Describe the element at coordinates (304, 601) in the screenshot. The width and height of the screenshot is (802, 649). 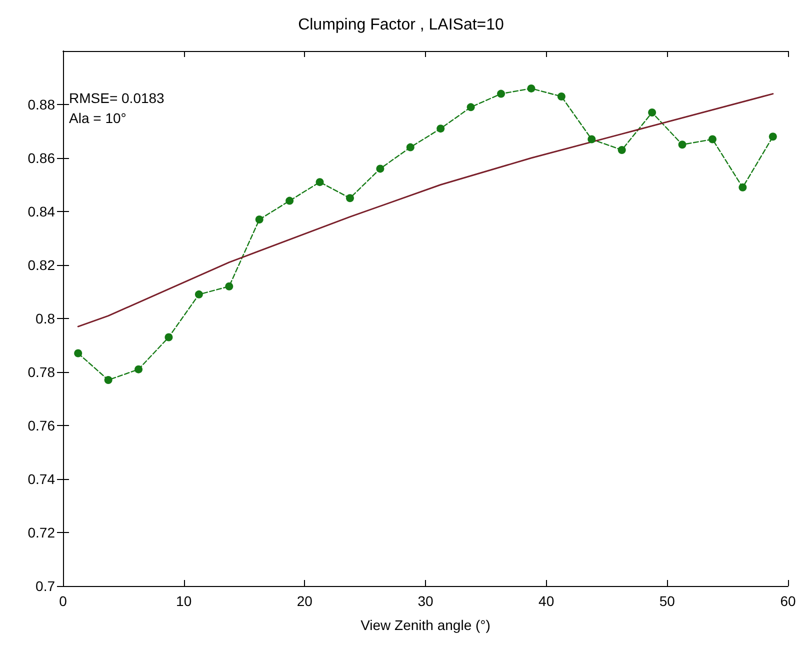
I see `x-tick-label: 20` at that location.